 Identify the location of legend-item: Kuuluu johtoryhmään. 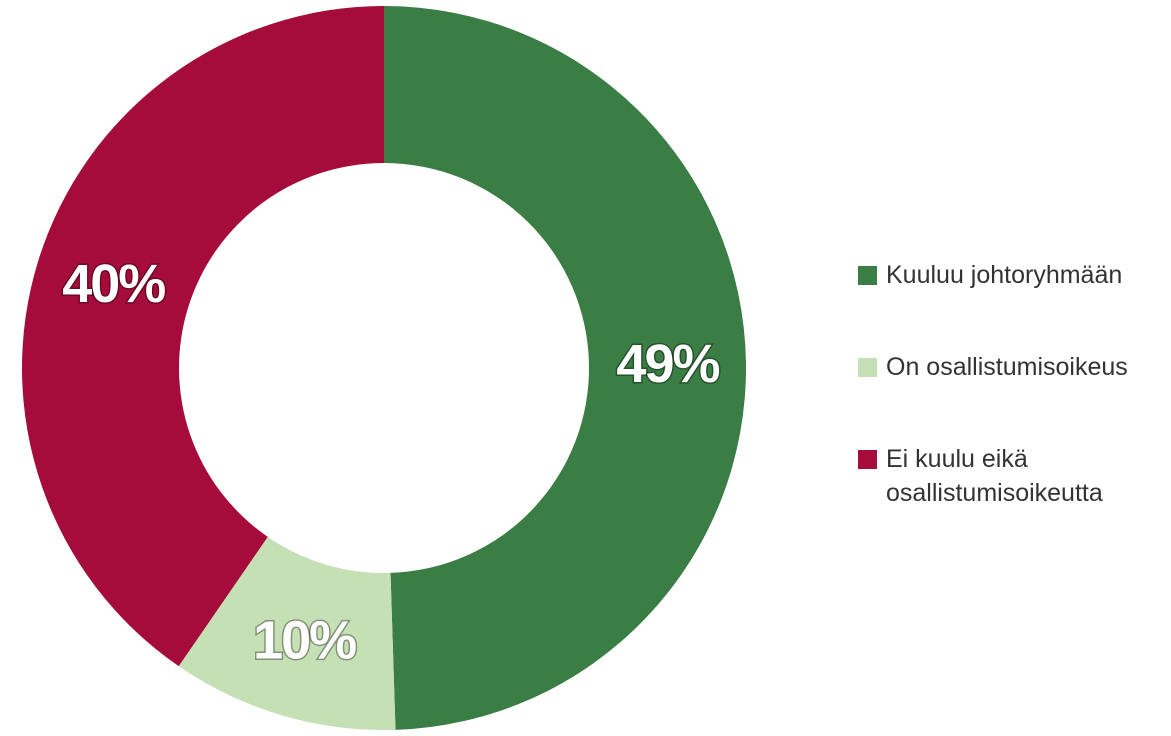
(1008, 275).